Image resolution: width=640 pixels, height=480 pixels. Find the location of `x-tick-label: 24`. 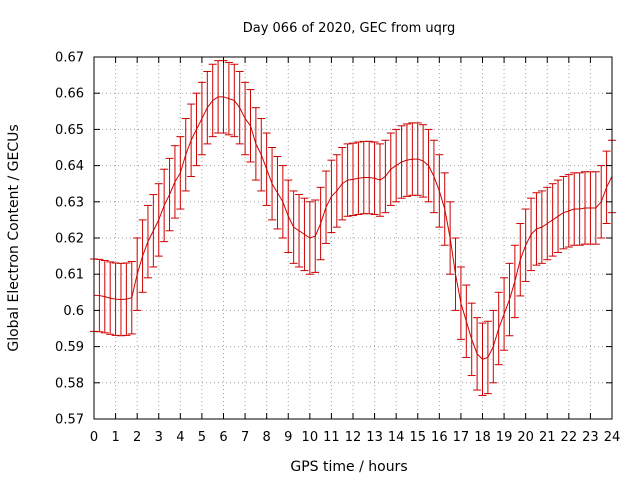

x-tick-label: 24 is located at coordinates (612, 437).